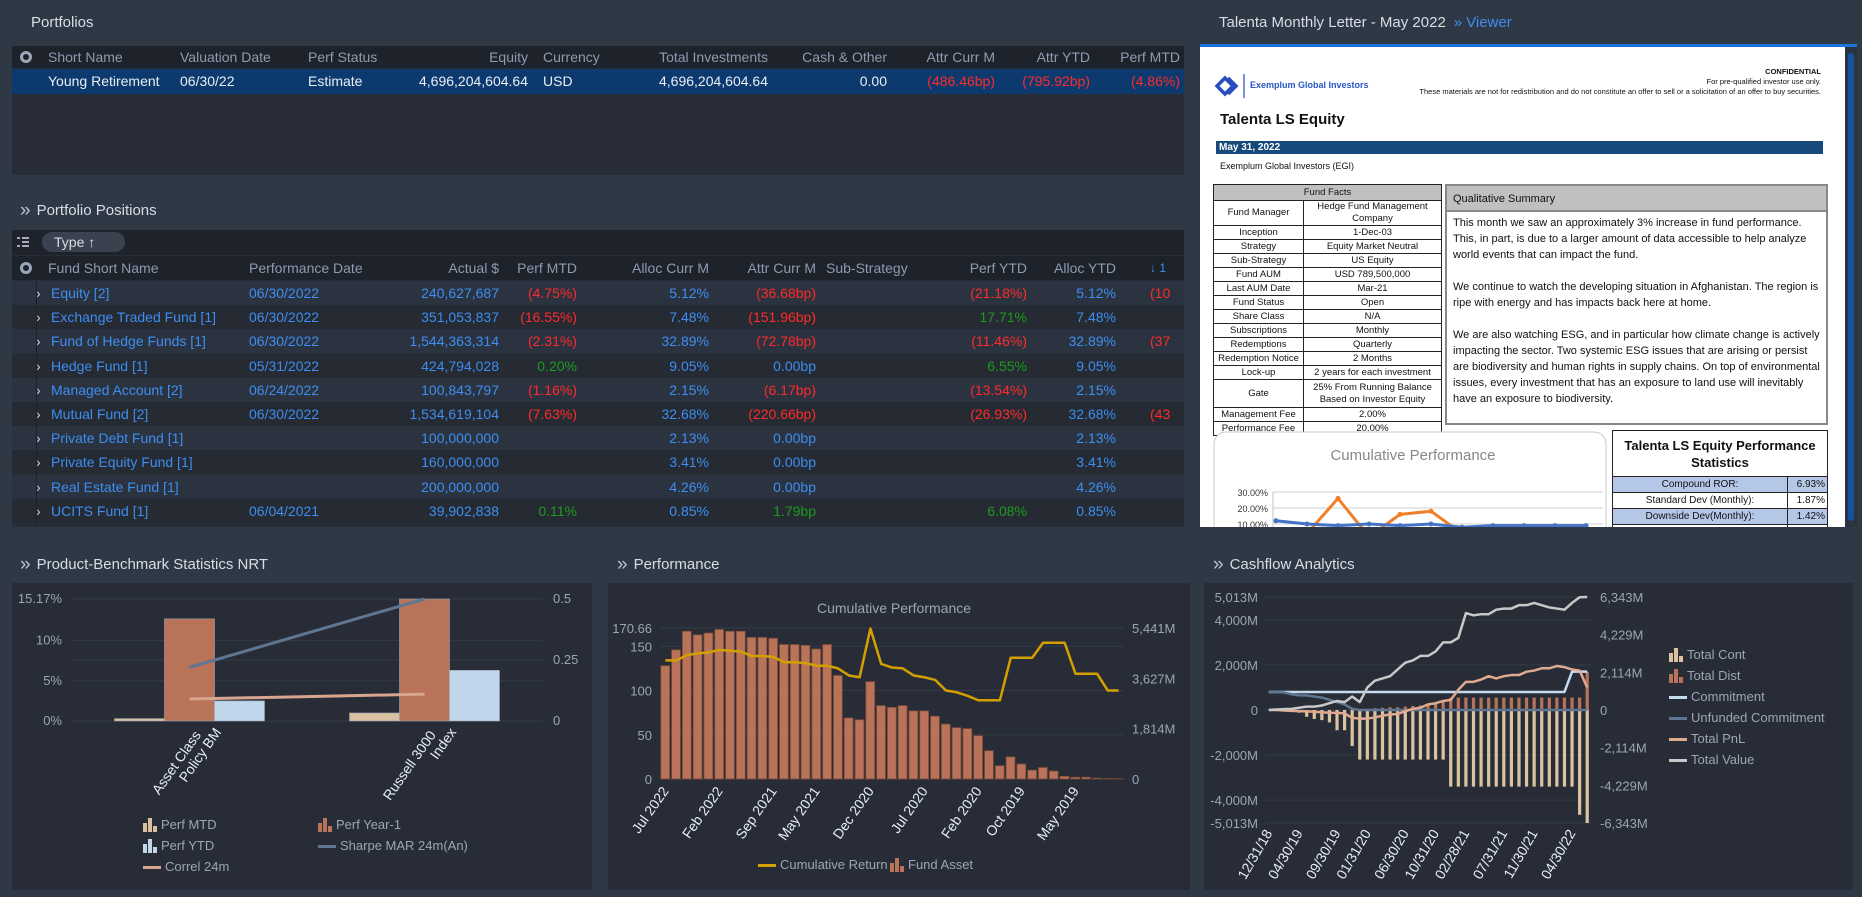 The image size is (1862, 897). I want to click on column-header-short-name: Short Name, so click(85, 57).